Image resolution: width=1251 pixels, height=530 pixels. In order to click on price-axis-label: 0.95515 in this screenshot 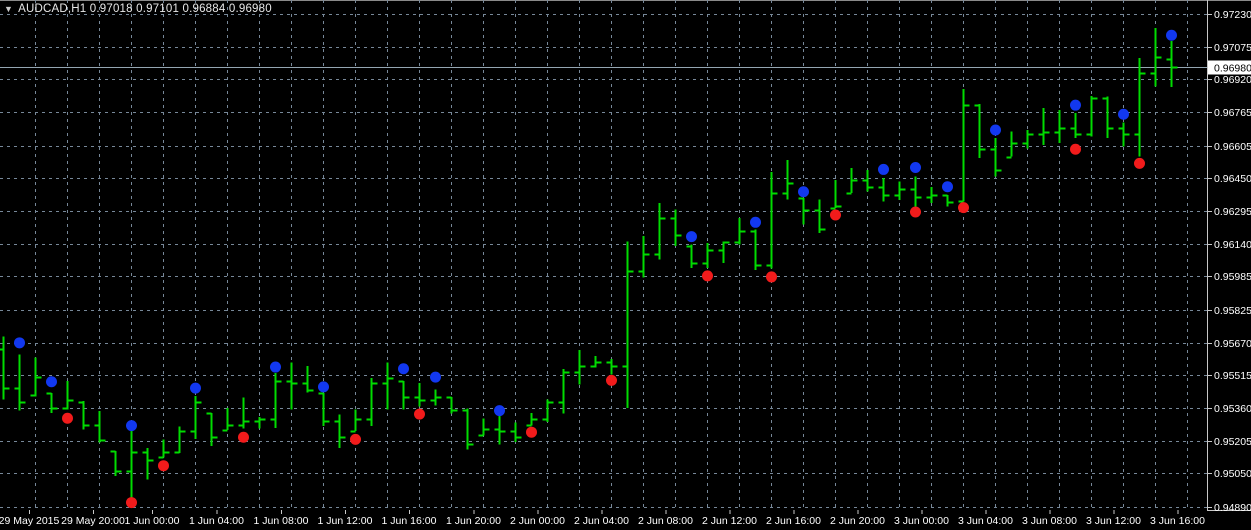, I will do `click(1232, 376)`.